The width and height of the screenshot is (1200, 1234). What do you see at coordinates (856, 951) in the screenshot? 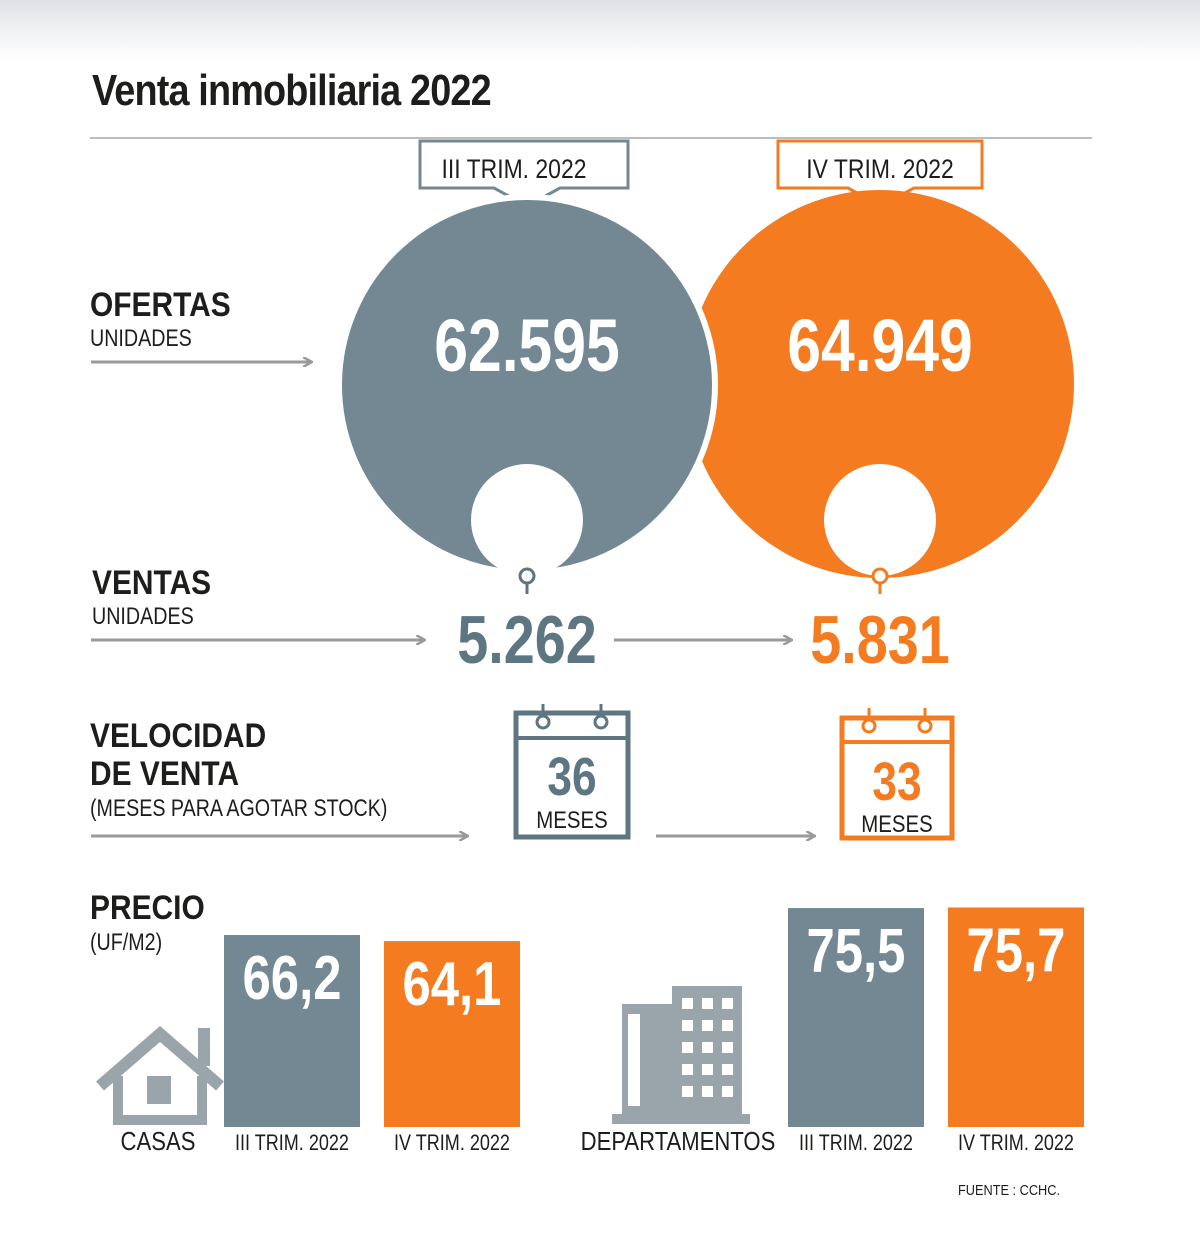
I see `price-bar-label-1-0: 75,5` at bounding box center [856, 951].